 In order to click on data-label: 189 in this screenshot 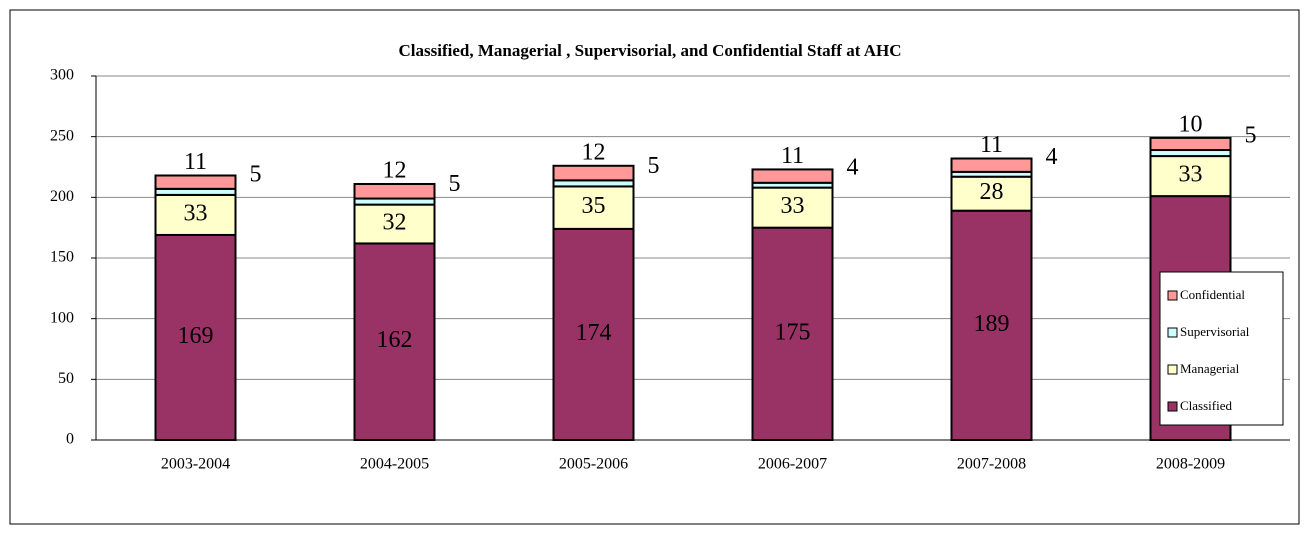, I will do `click(992, 324)`.